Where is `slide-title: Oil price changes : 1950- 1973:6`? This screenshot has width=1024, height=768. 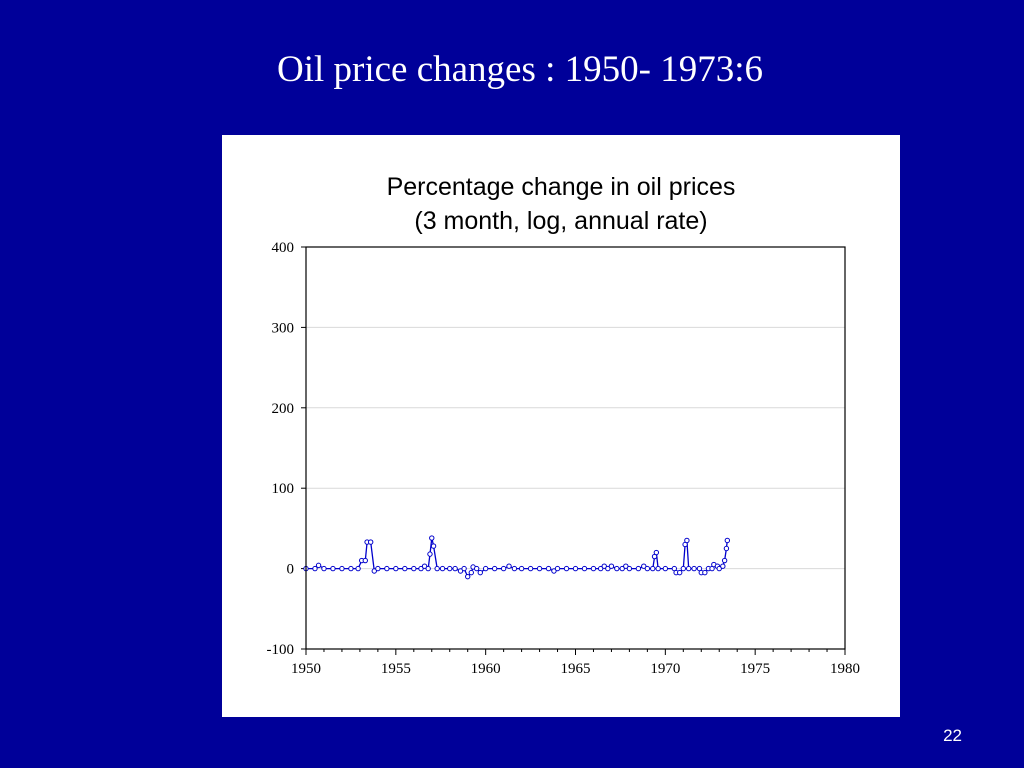 slide-title: Oil price changes : 1950- 1973:6 is located at coordinates (520, 69).